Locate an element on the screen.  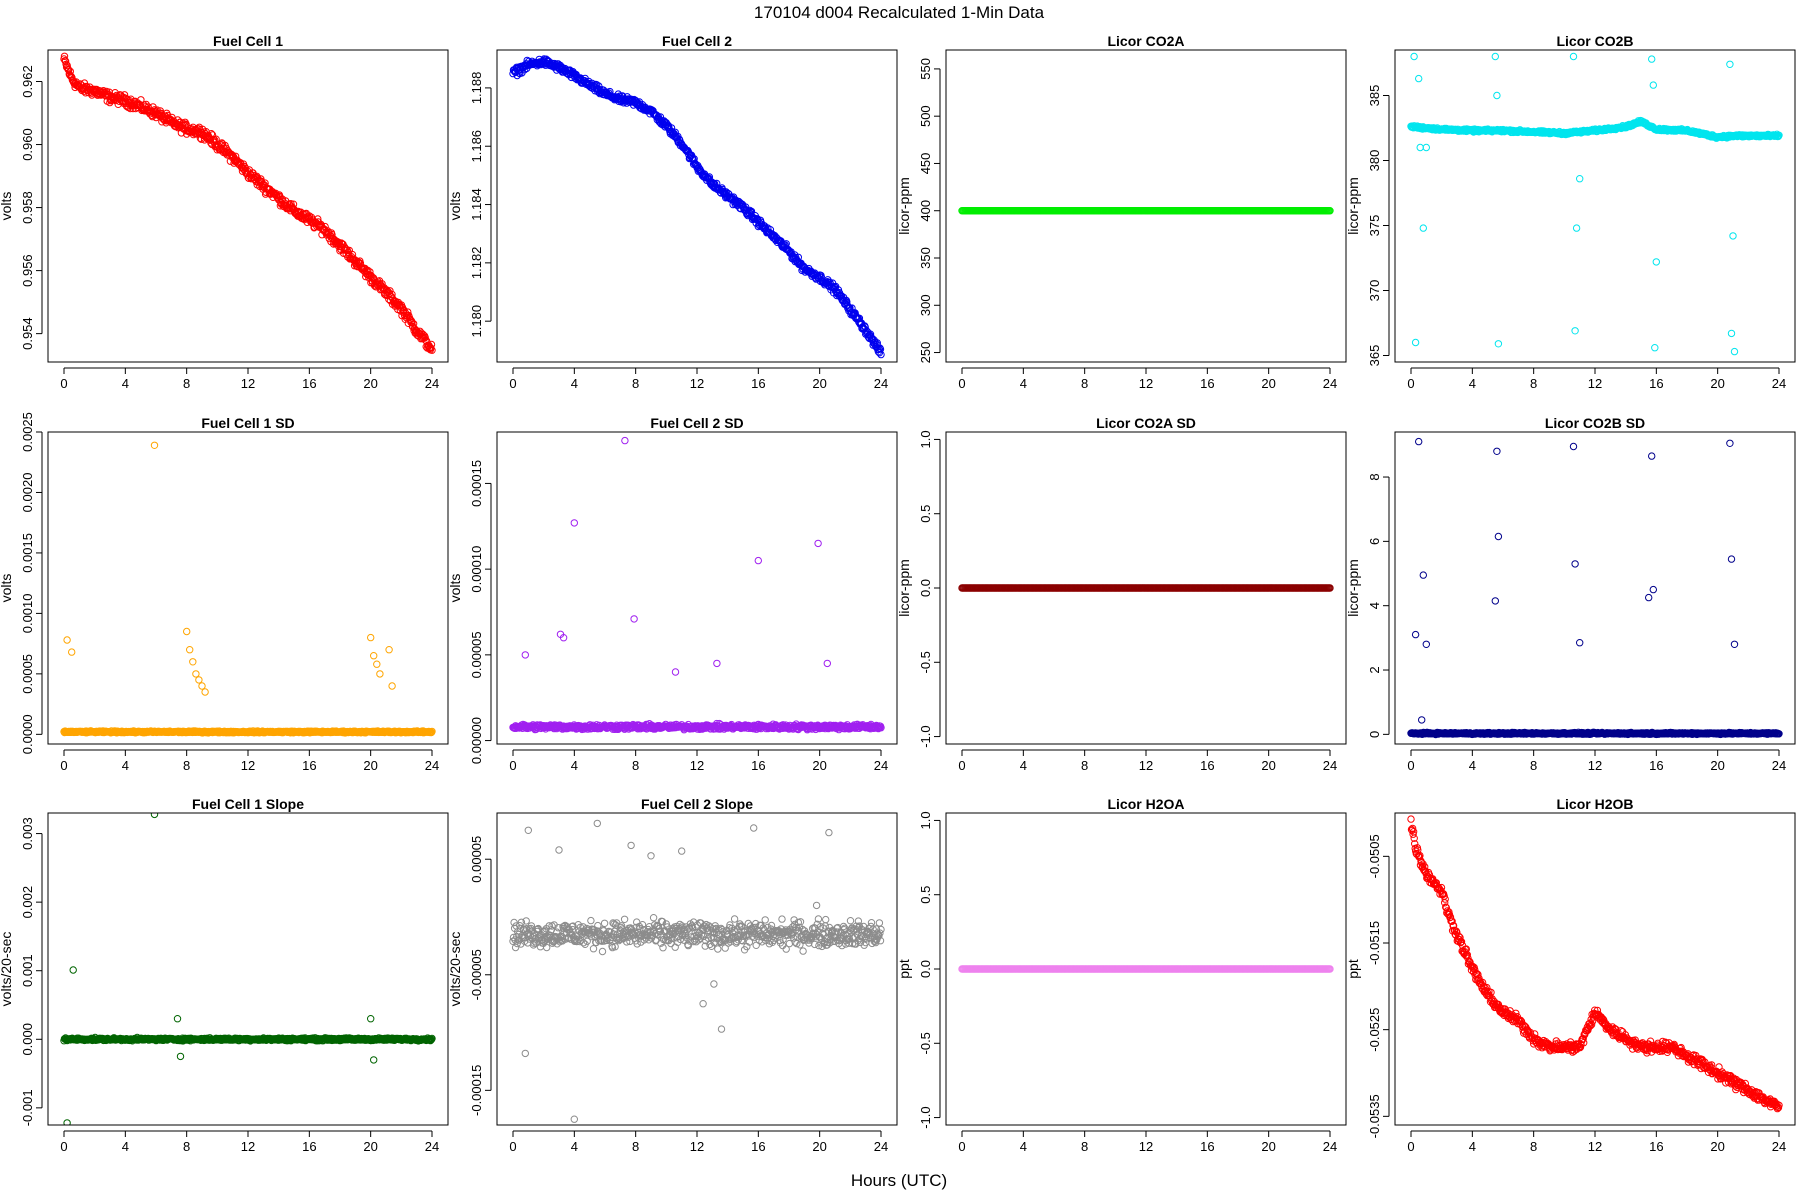
y-tick-label: 0.0 is located at coordinates (925, 588).